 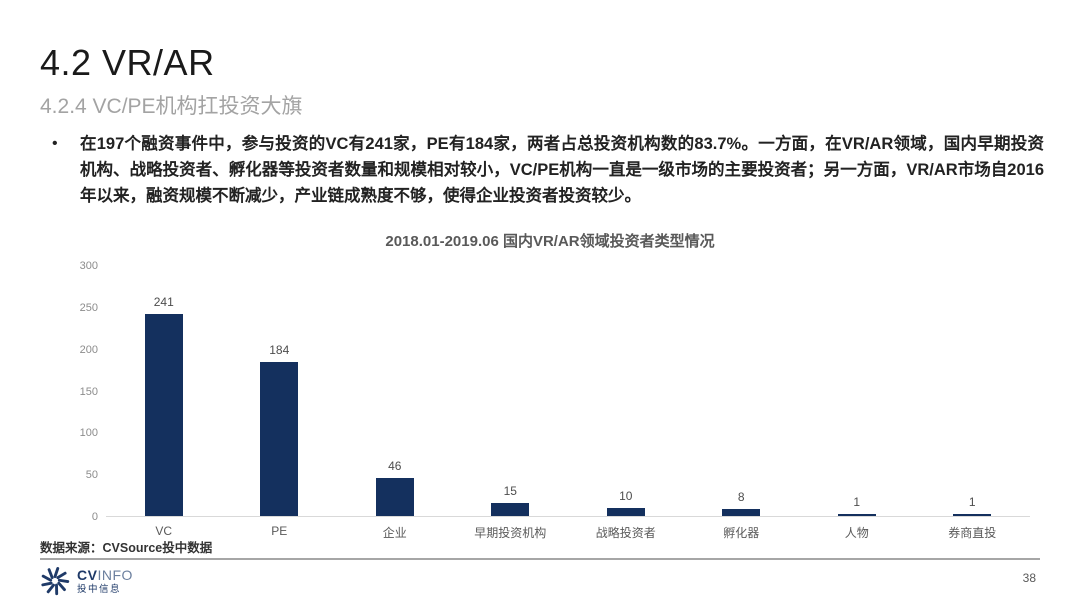 I want to click on bar-column: 8, so click(x=742, y=503).